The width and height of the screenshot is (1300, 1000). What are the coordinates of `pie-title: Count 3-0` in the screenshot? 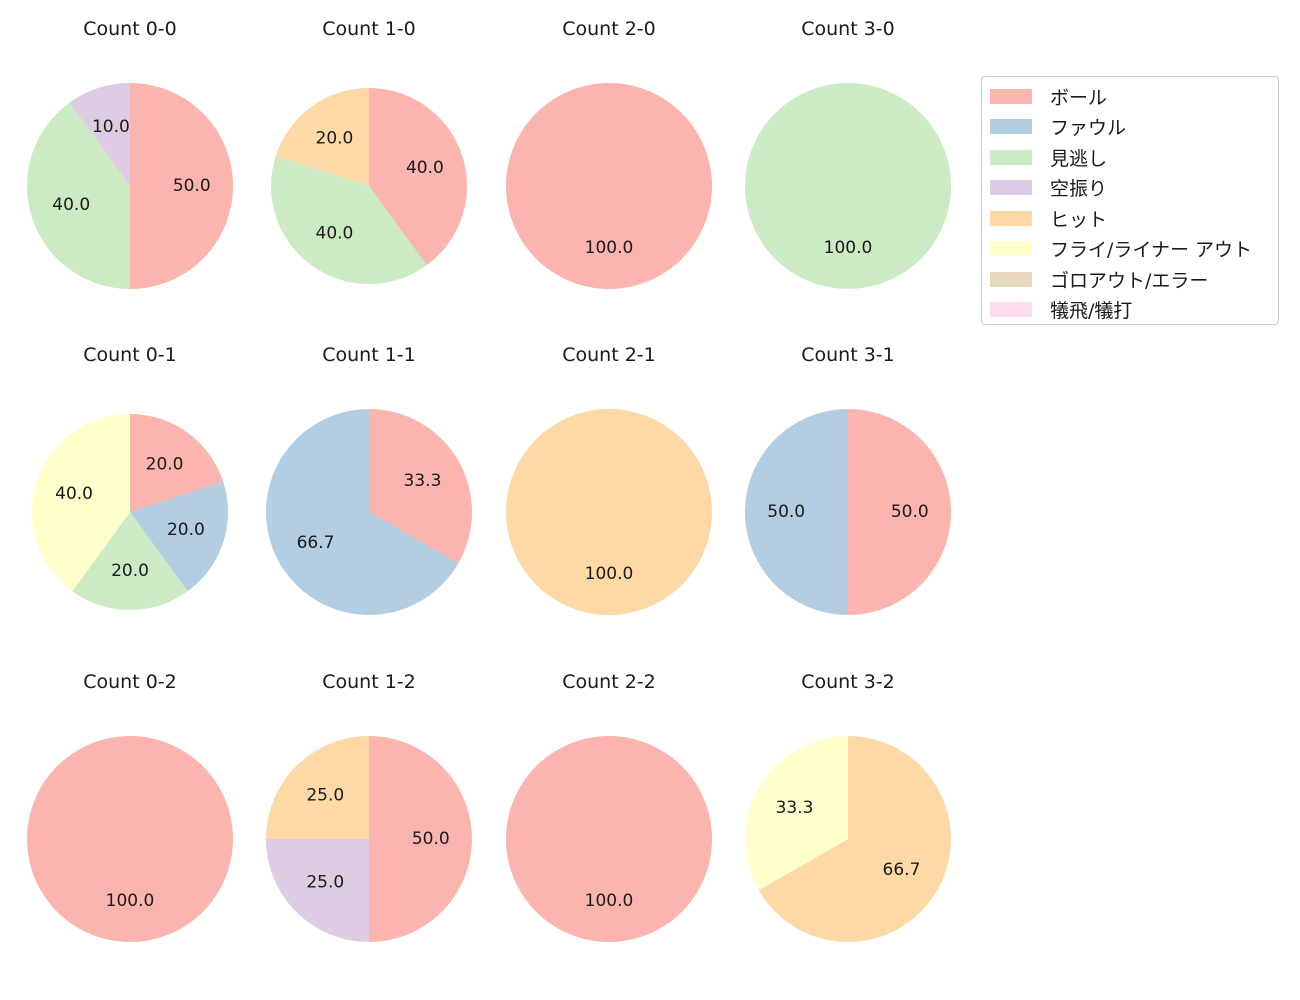 It's located at (848, 29).